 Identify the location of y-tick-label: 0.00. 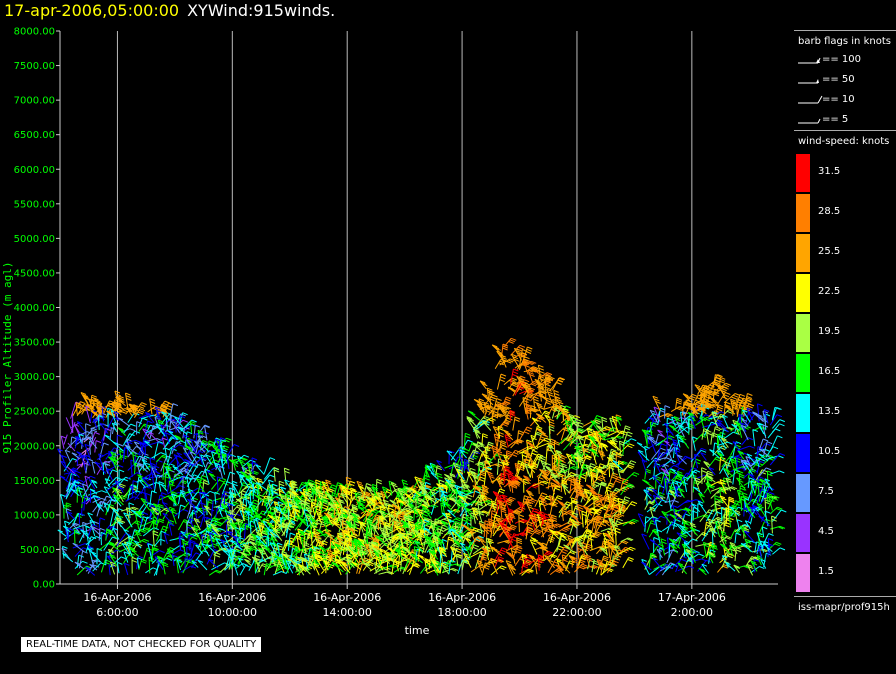
(44, 585).